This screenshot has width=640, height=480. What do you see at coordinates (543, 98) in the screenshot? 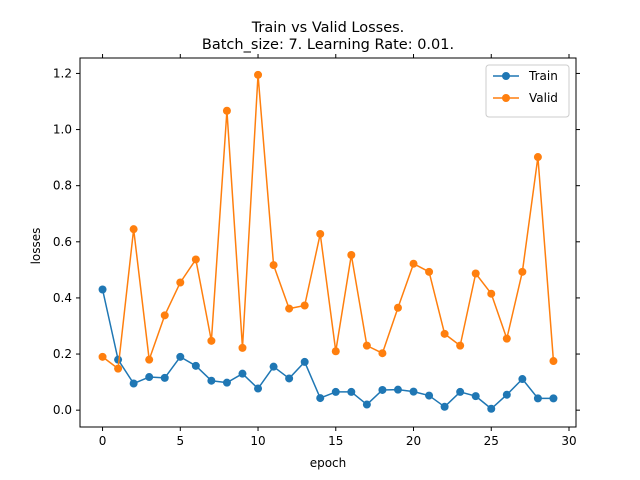
I see `legend-label-valid: Valid` at bounding box center [543, 98].